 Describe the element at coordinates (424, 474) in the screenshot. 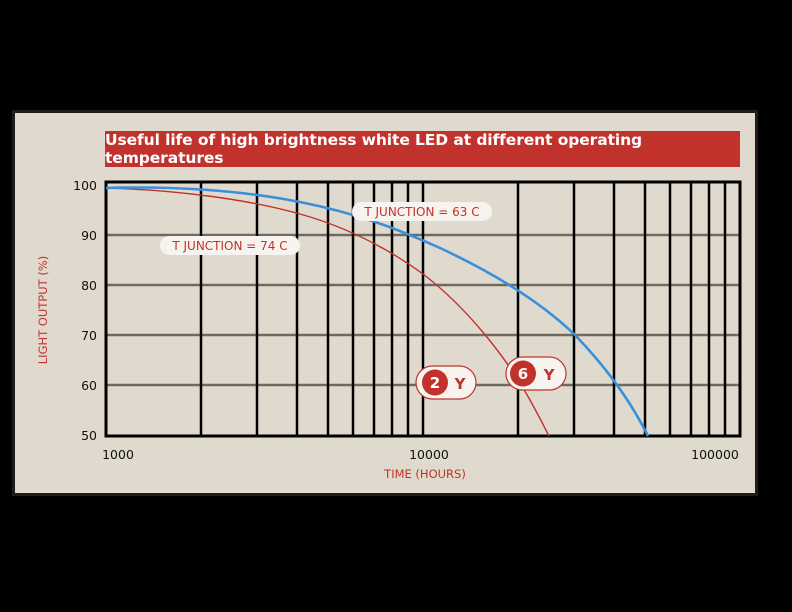

I see `x-axis-label: TIME (HOURS)` at that location.